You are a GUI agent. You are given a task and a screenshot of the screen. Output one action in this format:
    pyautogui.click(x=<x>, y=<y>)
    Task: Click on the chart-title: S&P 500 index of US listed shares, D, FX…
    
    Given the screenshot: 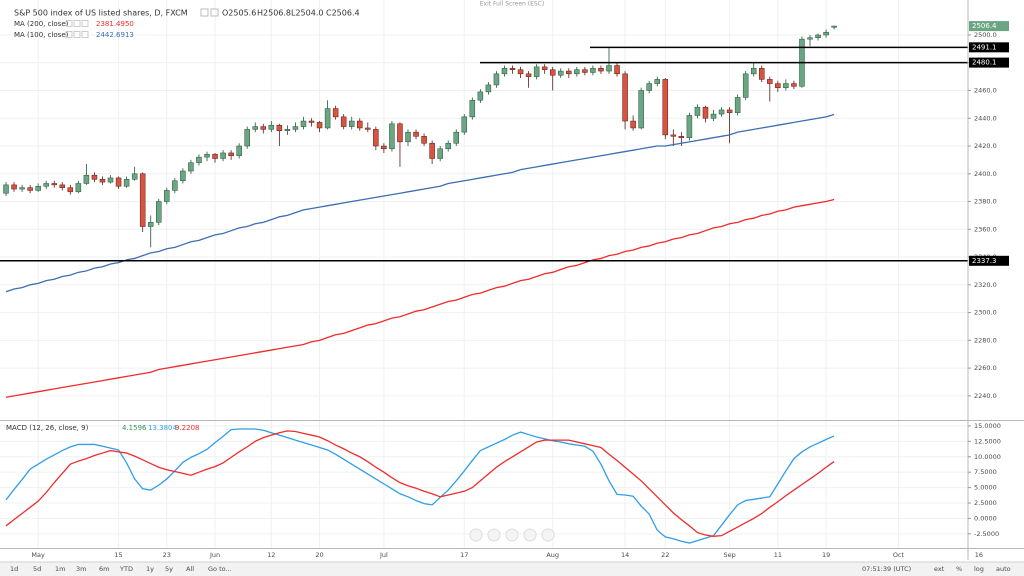 What is the action you would take?
    pyautogui.click(x=101, y=13)
    